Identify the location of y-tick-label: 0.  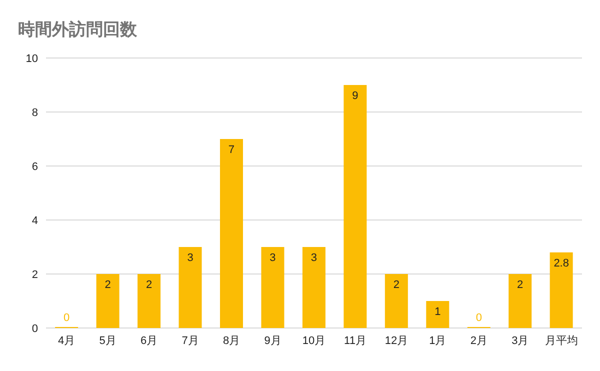
(35, 328).